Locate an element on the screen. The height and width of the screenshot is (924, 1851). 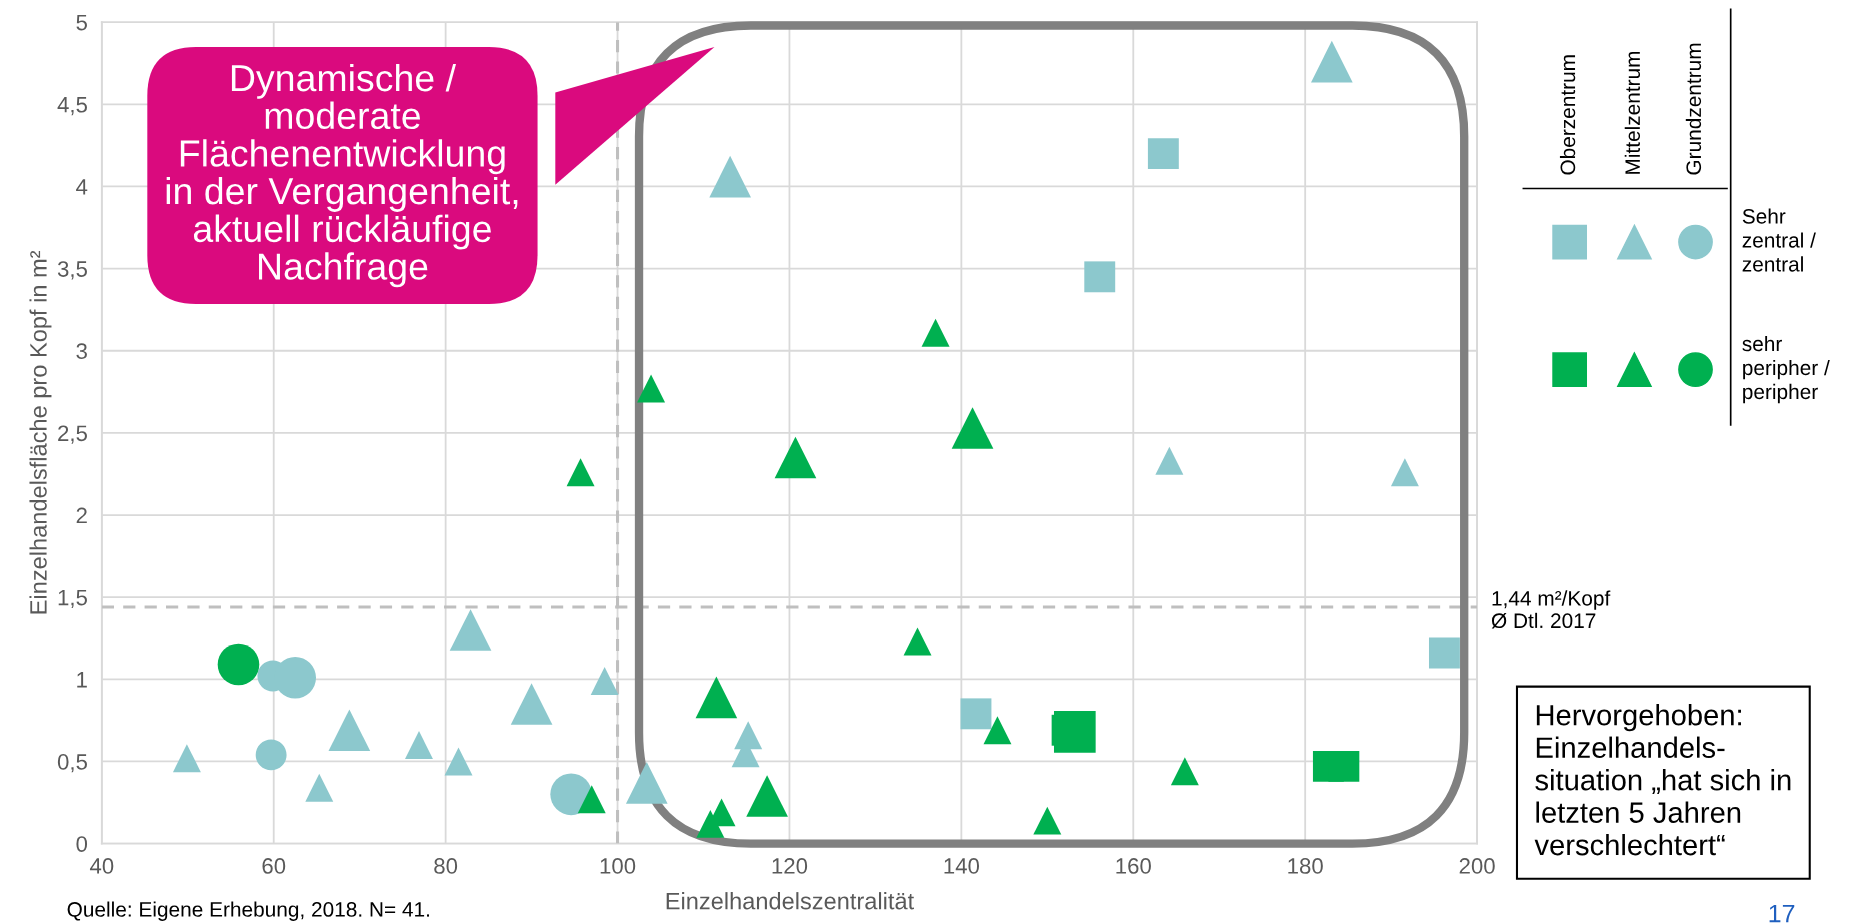
text: Mittelzentrum is located at coordinates (1632, 112).